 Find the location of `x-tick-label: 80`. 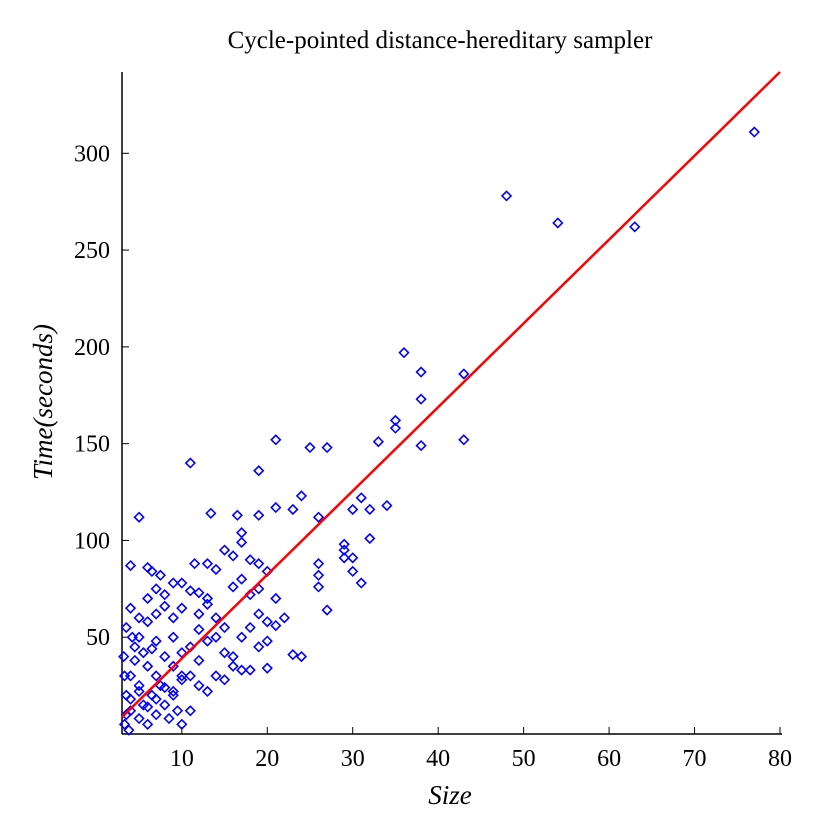

x-tick-label: 80 is located at coordinates (780, 759).